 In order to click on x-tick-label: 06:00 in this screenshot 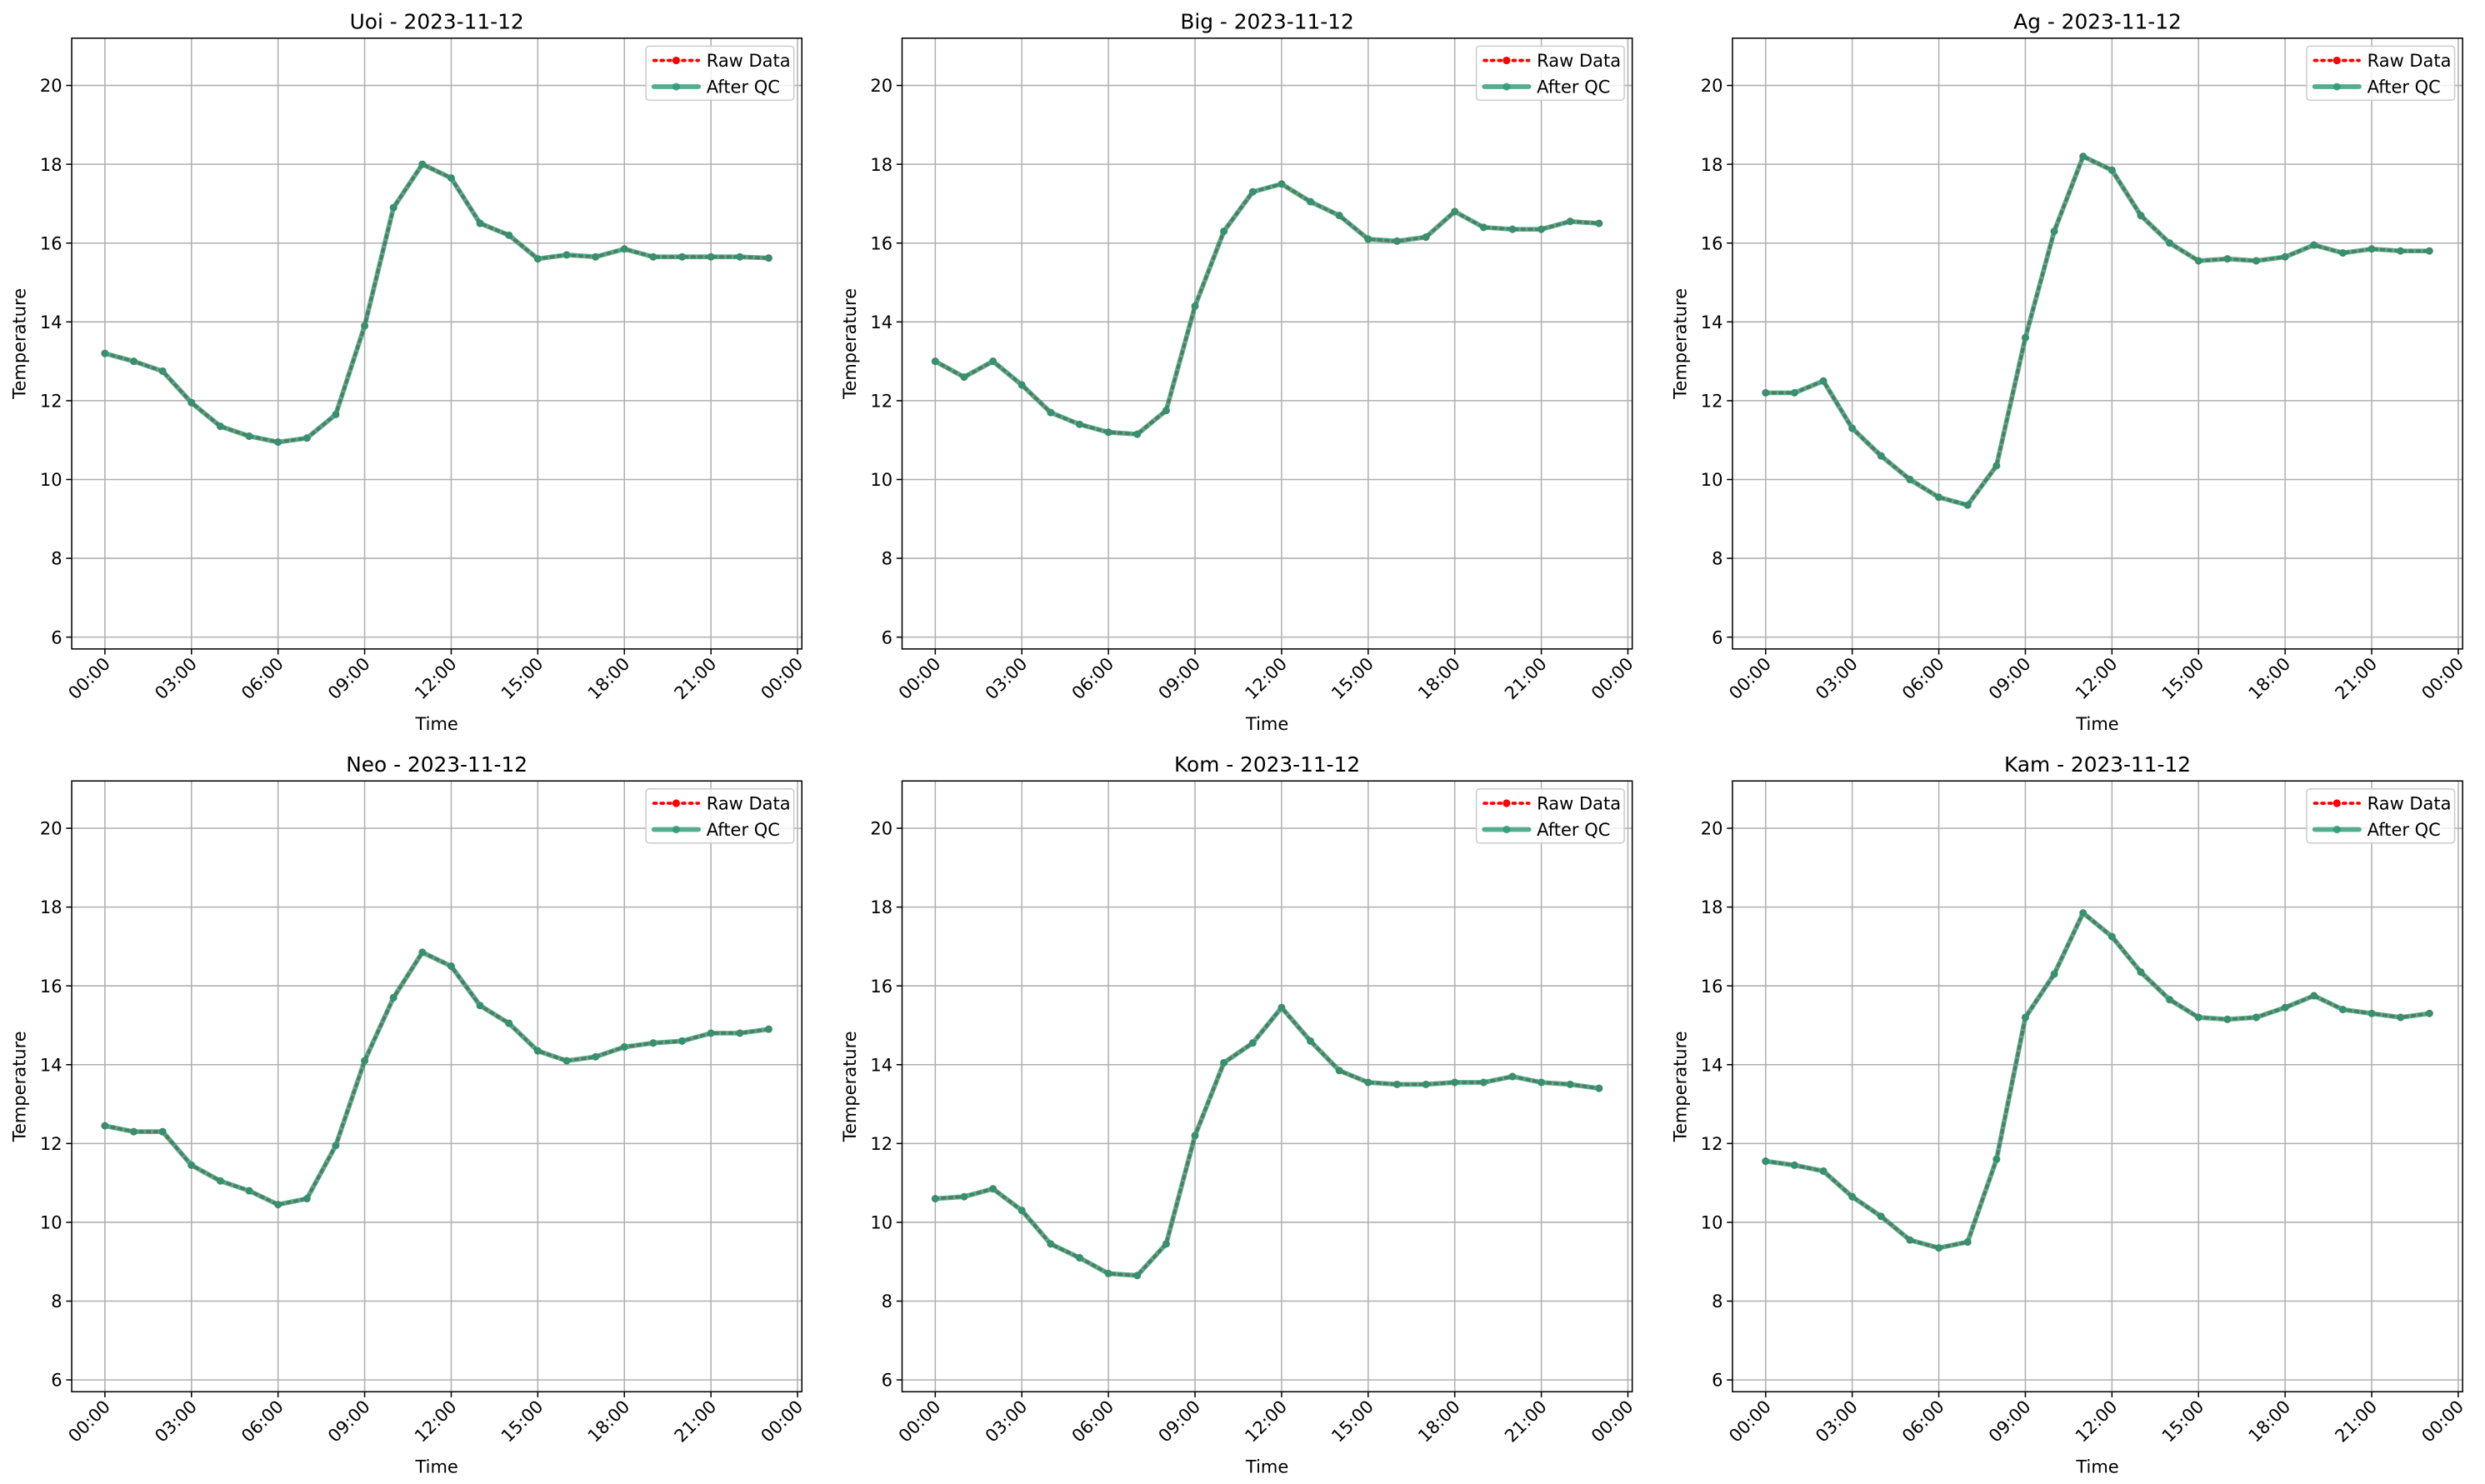, I will do `click(1093, 678)`.